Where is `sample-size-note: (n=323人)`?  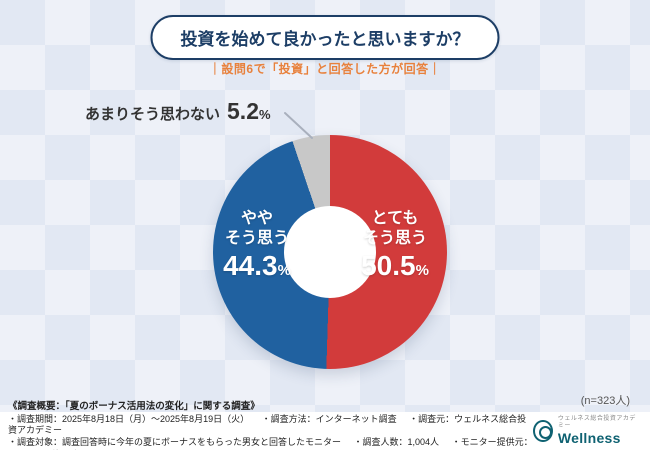
sample-size-note: (n=323人) is located at coordinates (605, 401).